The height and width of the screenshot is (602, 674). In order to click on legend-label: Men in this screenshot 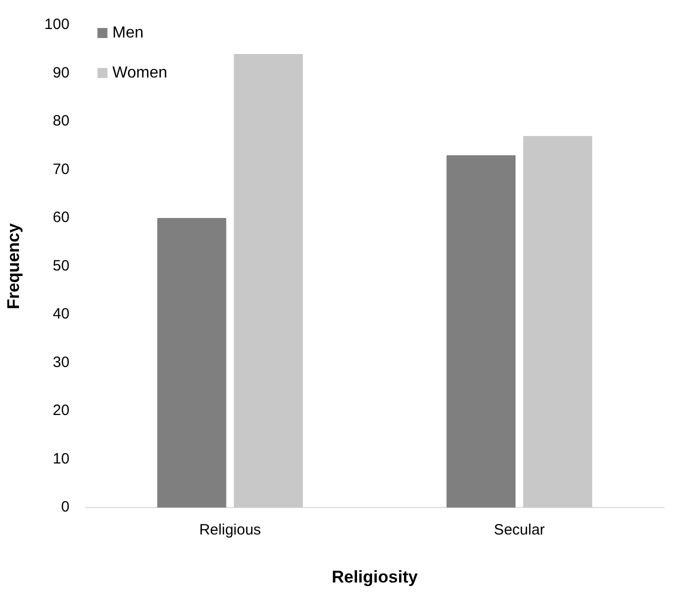, I will do `click(128, 33)`.